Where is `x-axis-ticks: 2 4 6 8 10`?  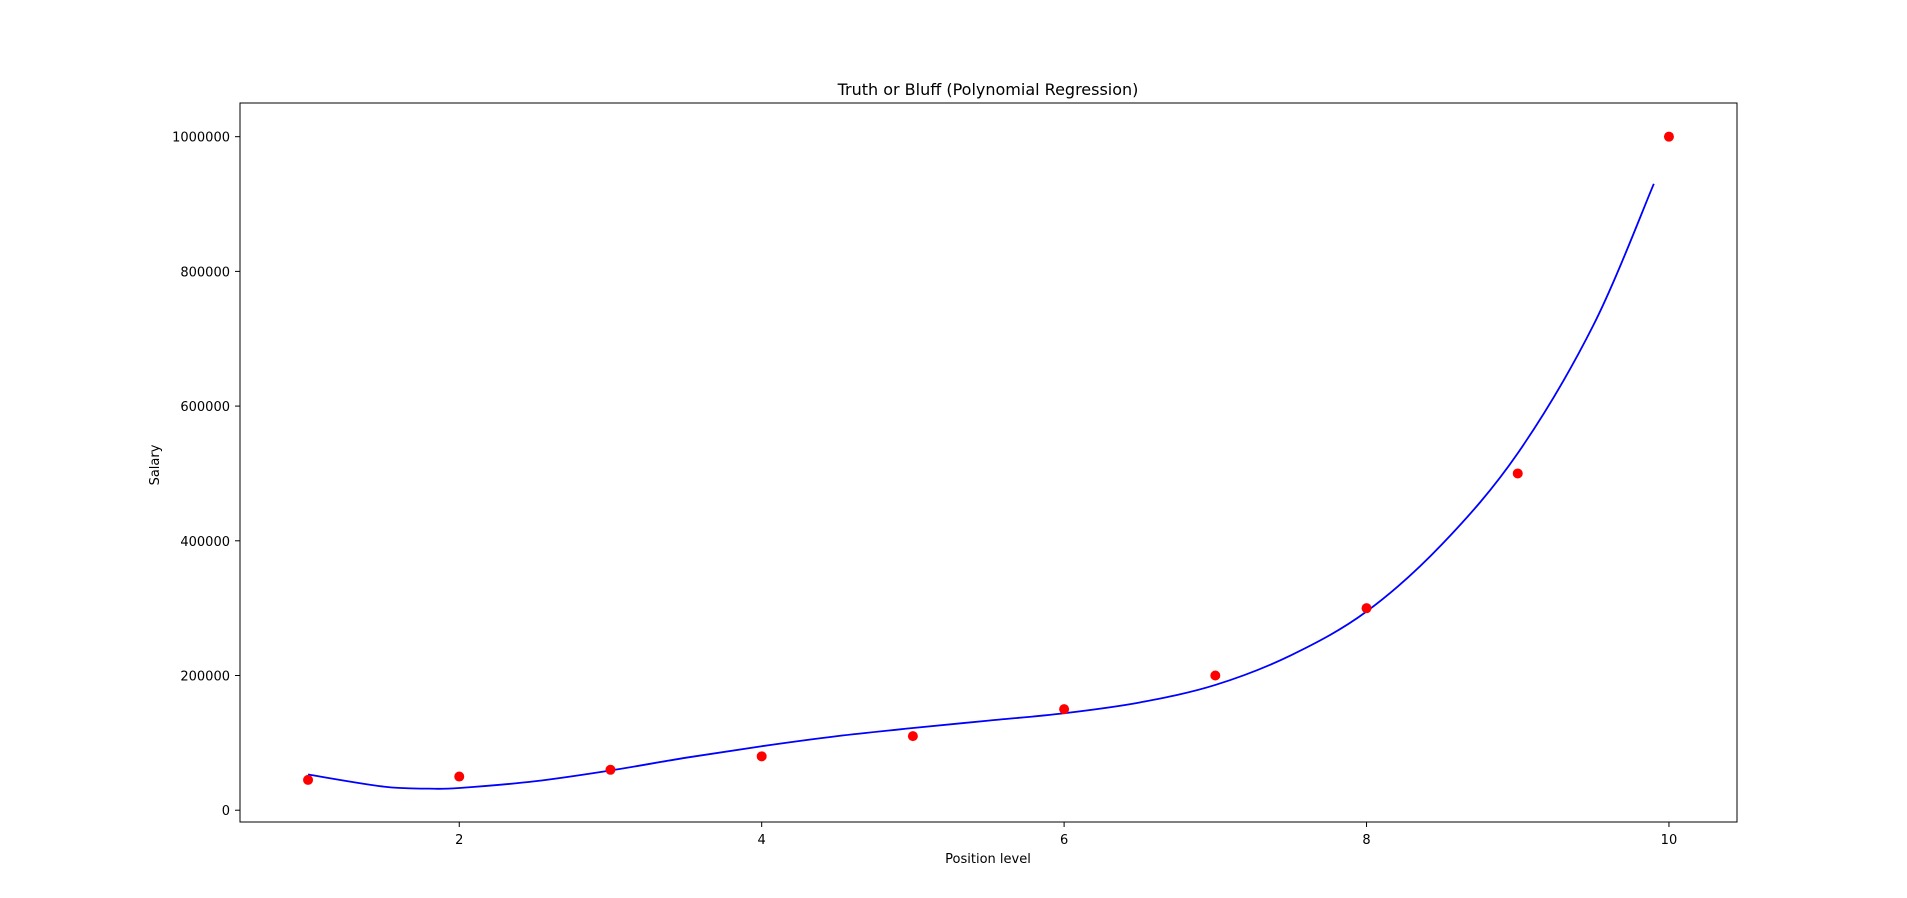
x-axis-ticks: 2 4 6 8 10 is located at coordinates (1066, 835).